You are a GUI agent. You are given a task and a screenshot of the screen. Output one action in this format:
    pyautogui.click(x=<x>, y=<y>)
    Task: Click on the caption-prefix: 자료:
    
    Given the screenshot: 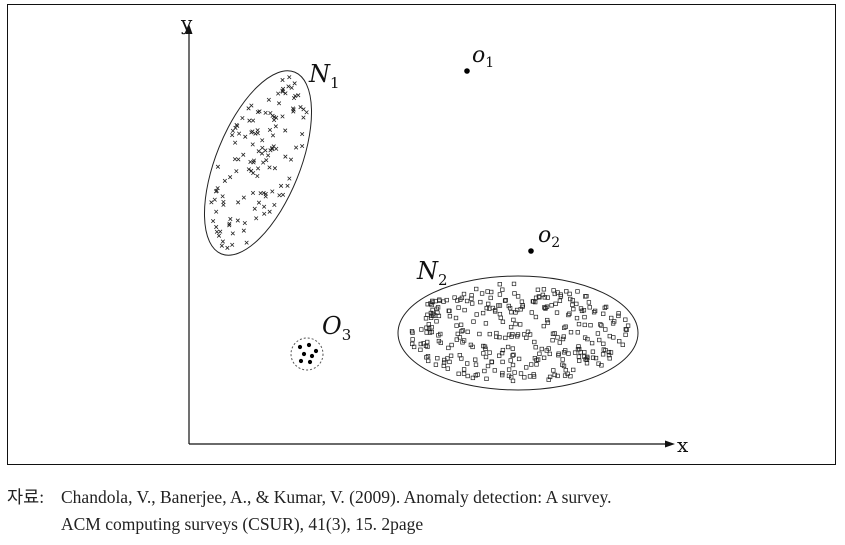 What is the action you would take?
    pyautogui.click(x=26, y=497)
    